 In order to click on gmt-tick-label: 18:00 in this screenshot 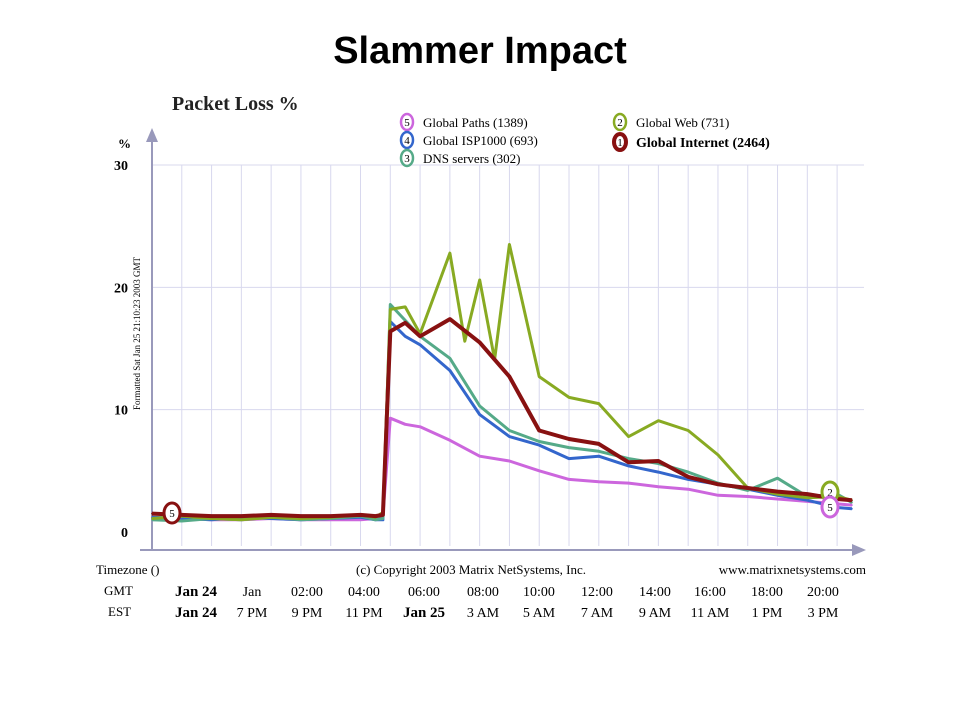, I will do `click(767, 592)`.